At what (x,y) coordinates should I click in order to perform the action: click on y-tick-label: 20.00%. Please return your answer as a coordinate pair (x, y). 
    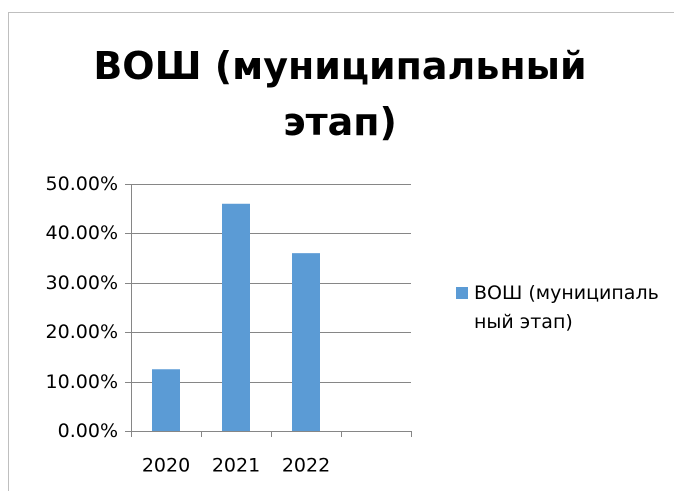
    Looking at the image, I should click on (82, 332).